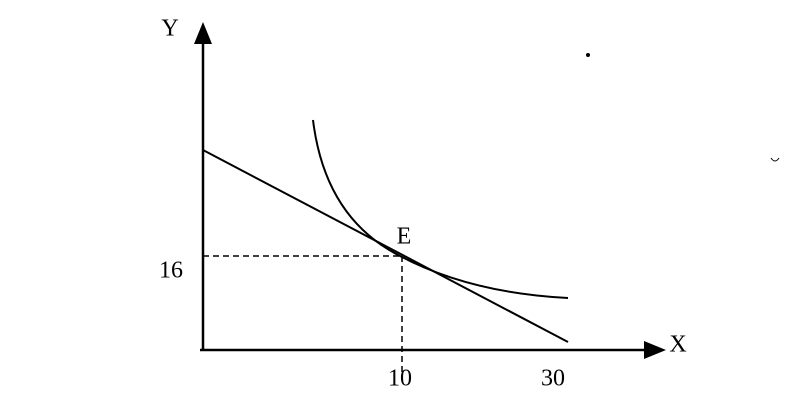  What do you see at coordinates (655, 350) in the screenshot?
I see `x-arrow` at bounding box center [655, 350].